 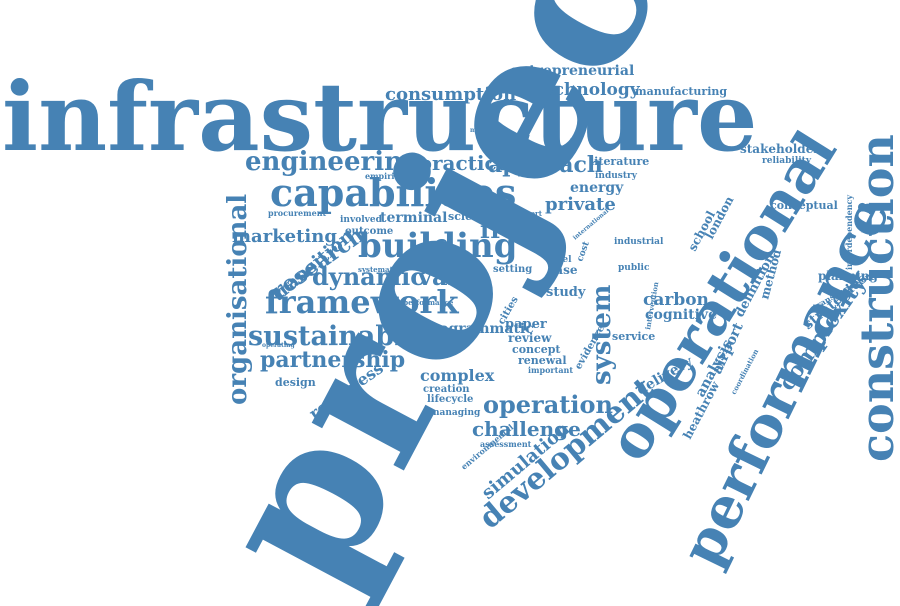 I want to click on word-conceptual: conceptual, so click(x=804, y=205).